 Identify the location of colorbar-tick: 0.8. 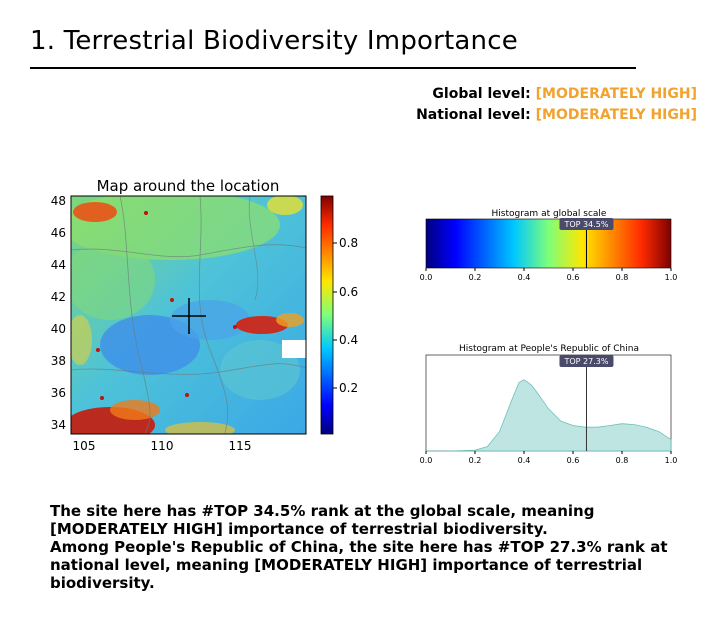
(348, 243).